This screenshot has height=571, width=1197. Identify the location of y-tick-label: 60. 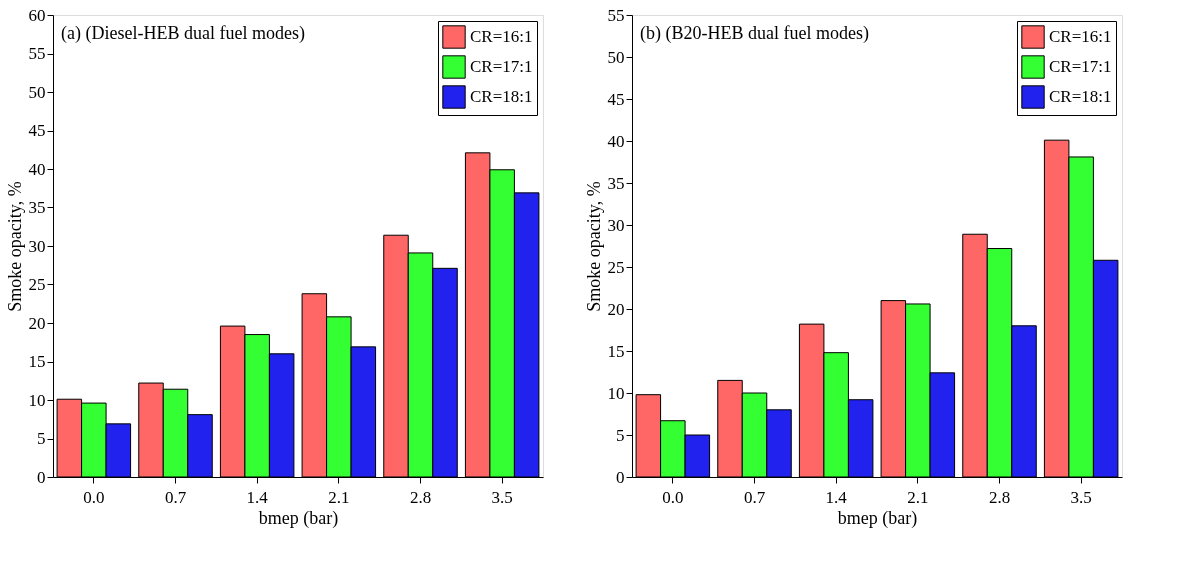
(37, 15).